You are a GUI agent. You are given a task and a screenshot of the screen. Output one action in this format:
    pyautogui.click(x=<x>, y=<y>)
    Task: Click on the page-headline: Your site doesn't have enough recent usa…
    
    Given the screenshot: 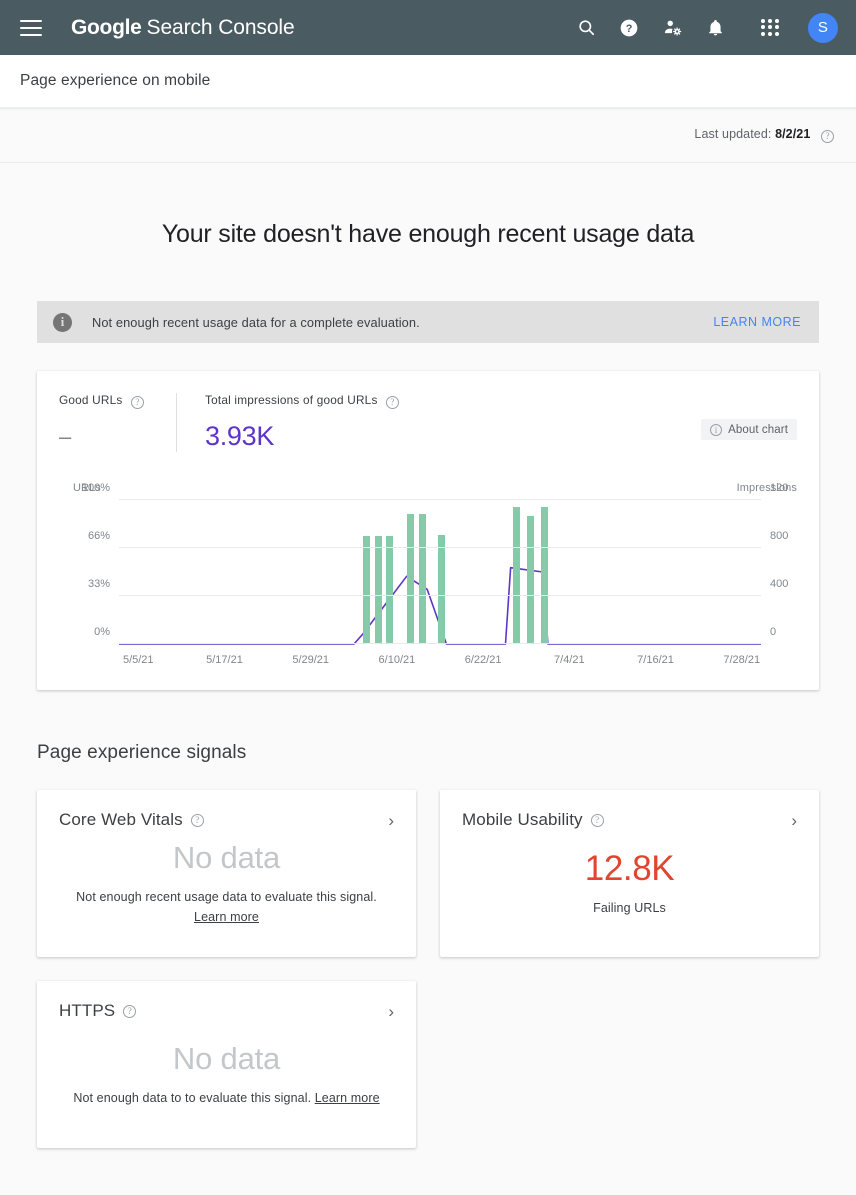 What is the action you would take?
    pyautogui.click(x=428, y=234)
    